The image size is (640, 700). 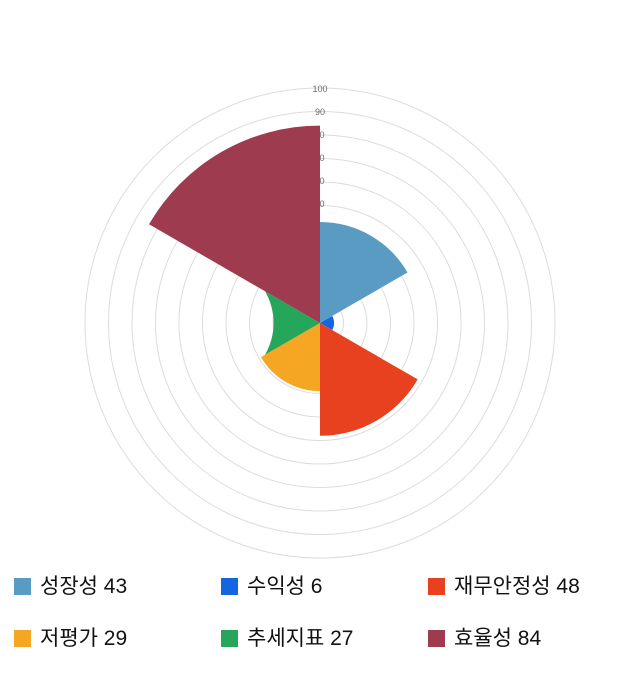 What do you see at coordinates (290, 357) in the screenshot?
I see `sector-undervaluation` at bounding box center [290, 357].